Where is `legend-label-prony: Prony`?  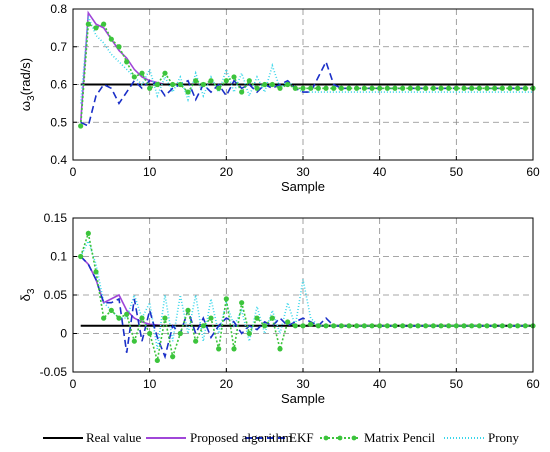 legend-label-prony: Prony is located at coordinates (504, 437).